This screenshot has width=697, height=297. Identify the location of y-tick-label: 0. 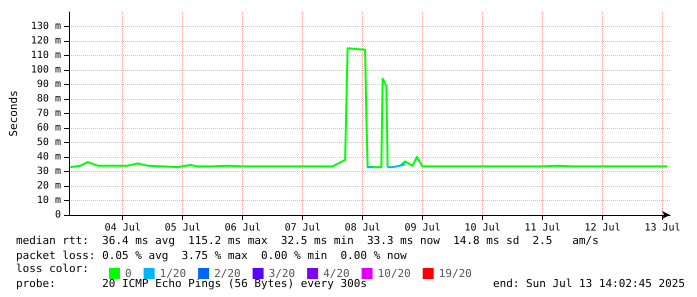
(57, 215).